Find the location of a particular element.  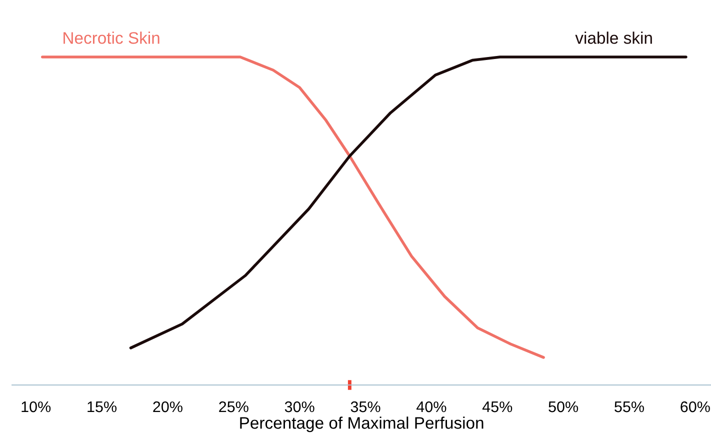

x-tick-label: 15% is located at coordinates (102, 406).